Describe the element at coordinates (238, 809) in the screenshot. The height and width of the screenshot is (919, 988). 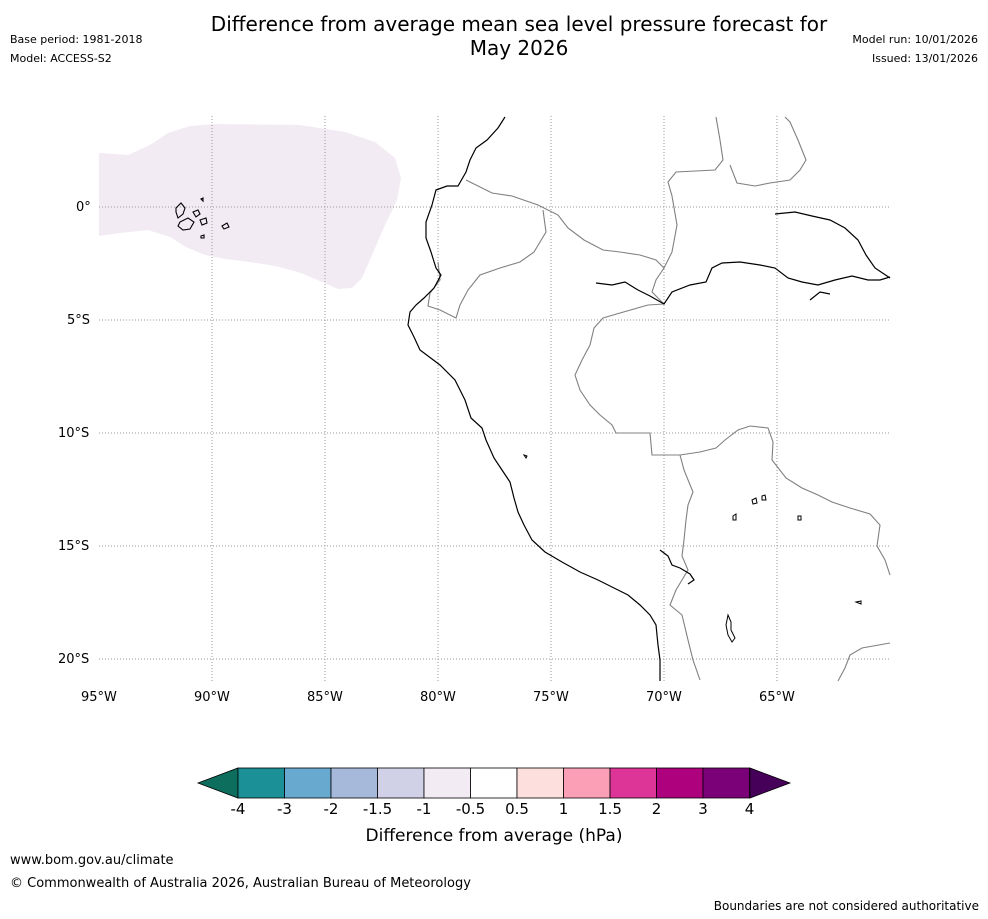
I see `colorbar-tick-label: -4` at that location.